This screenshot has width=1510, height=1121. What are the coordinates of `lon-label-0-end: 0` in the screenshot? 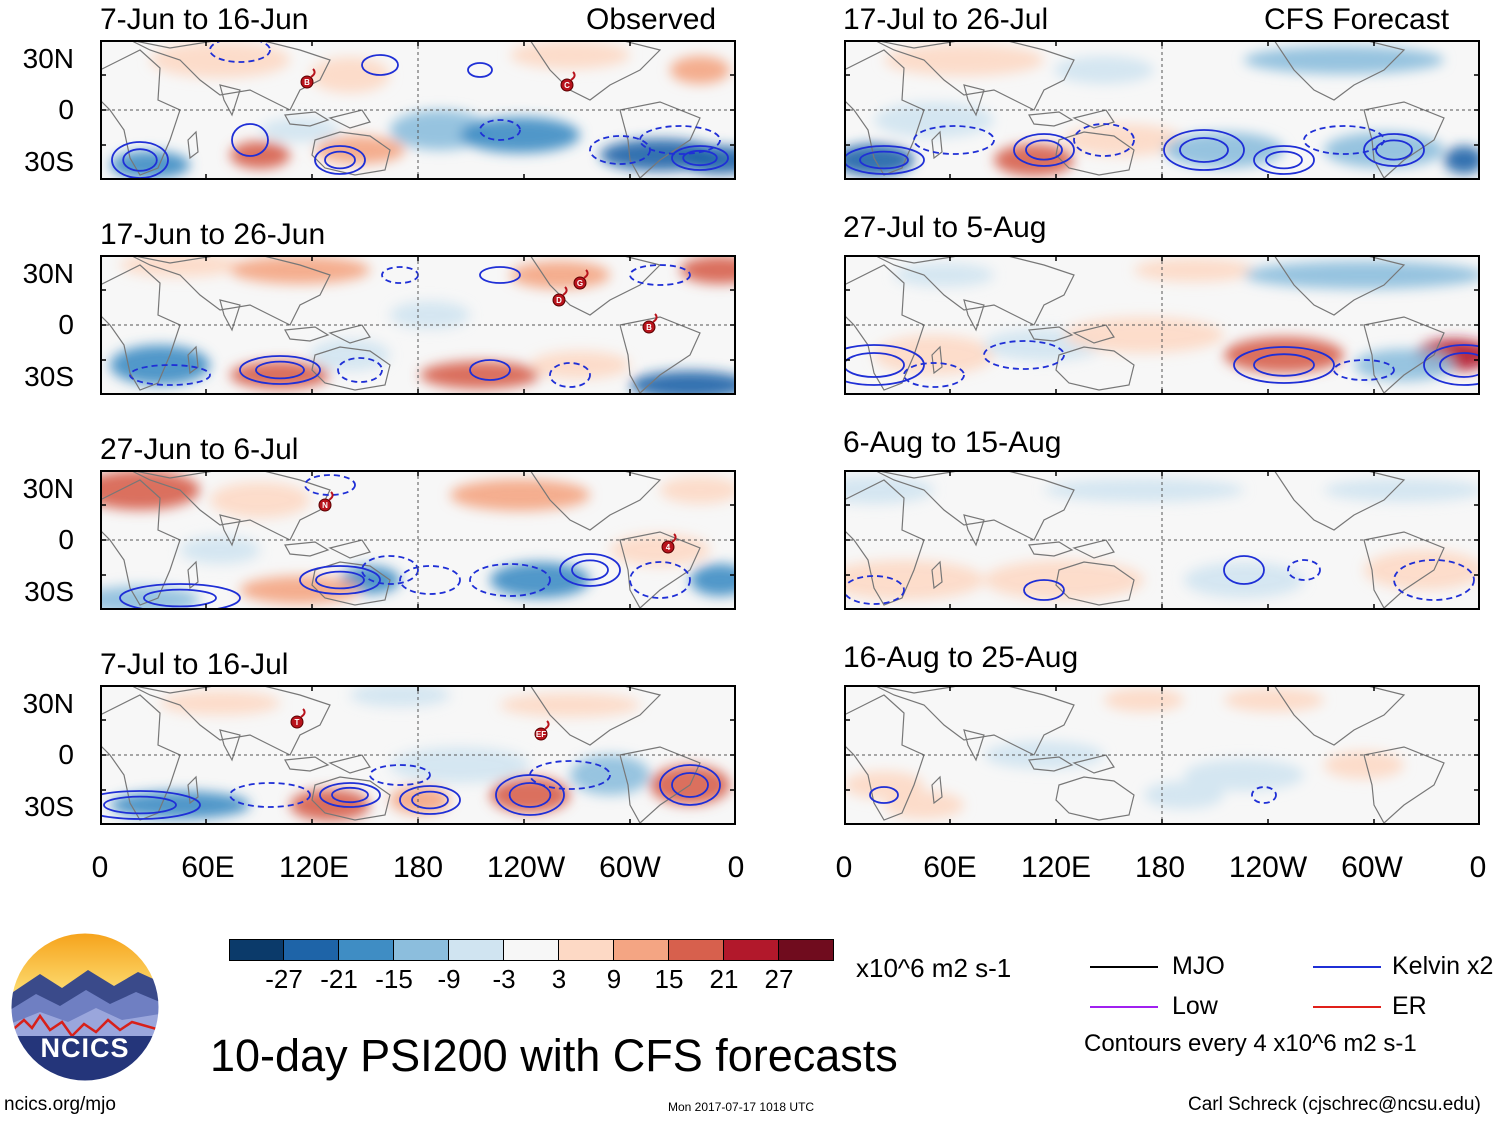 It's located at (736, 867).